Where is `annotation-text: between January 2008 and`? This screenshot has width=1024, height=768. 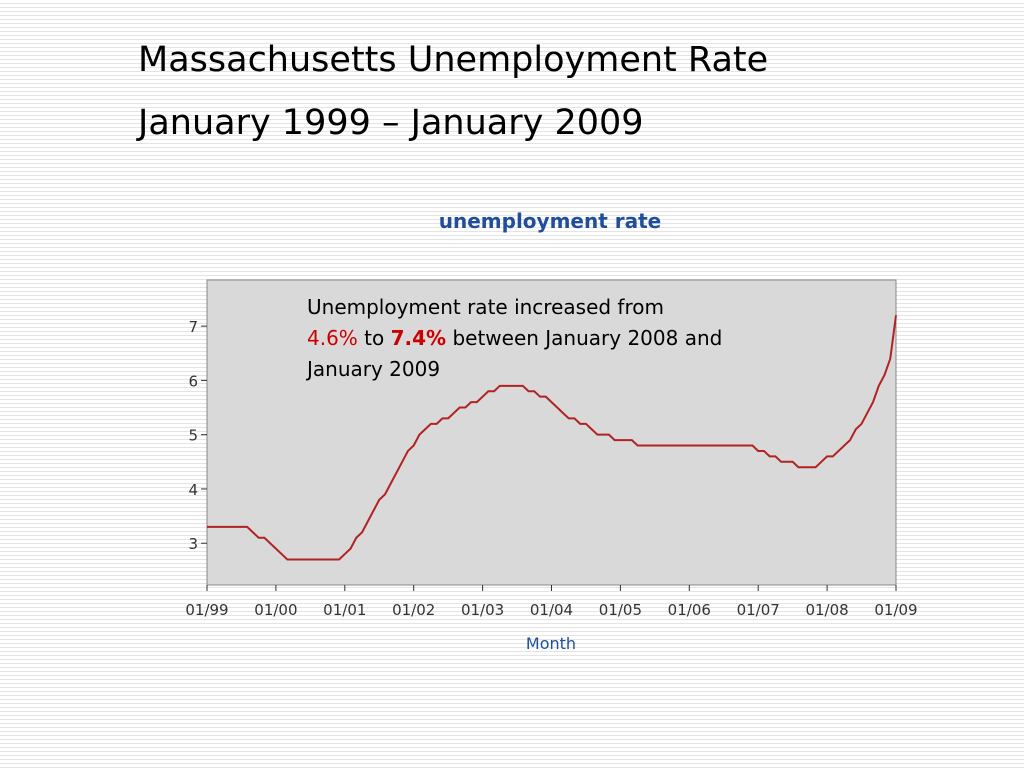
annotation-text: between January 2008 and is located at coordinates (587, 338).